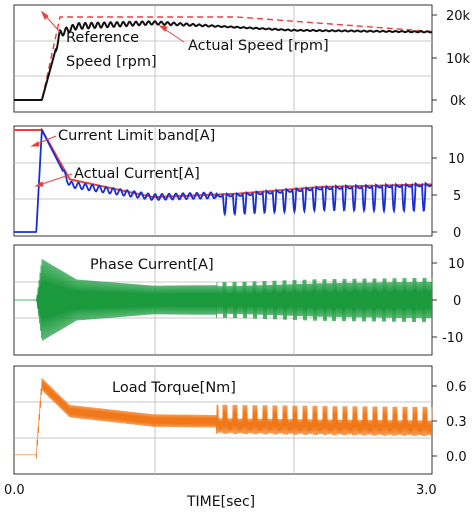  Describe the element at coordinates (14, 490) in the screenshot. I see `x-tick-label-start: 0.0` at that location.